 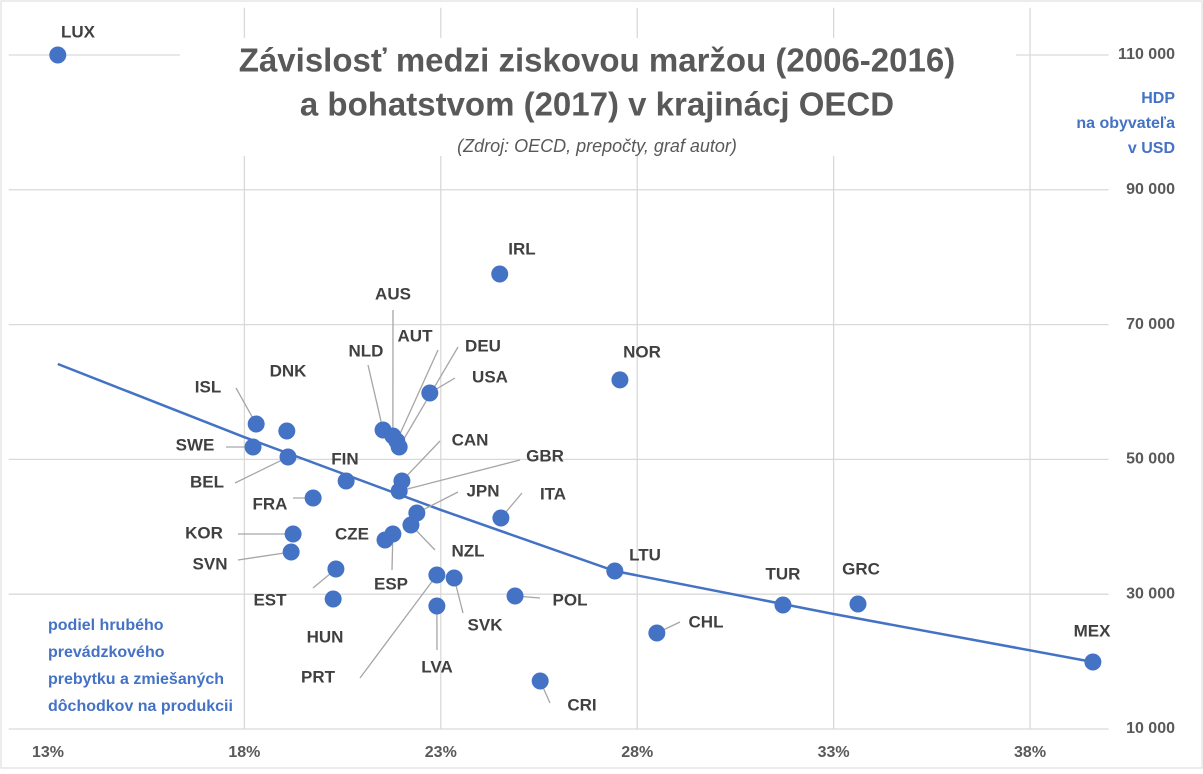 I want to click on x-tick-label: 13%, so click(x=48, y=752).